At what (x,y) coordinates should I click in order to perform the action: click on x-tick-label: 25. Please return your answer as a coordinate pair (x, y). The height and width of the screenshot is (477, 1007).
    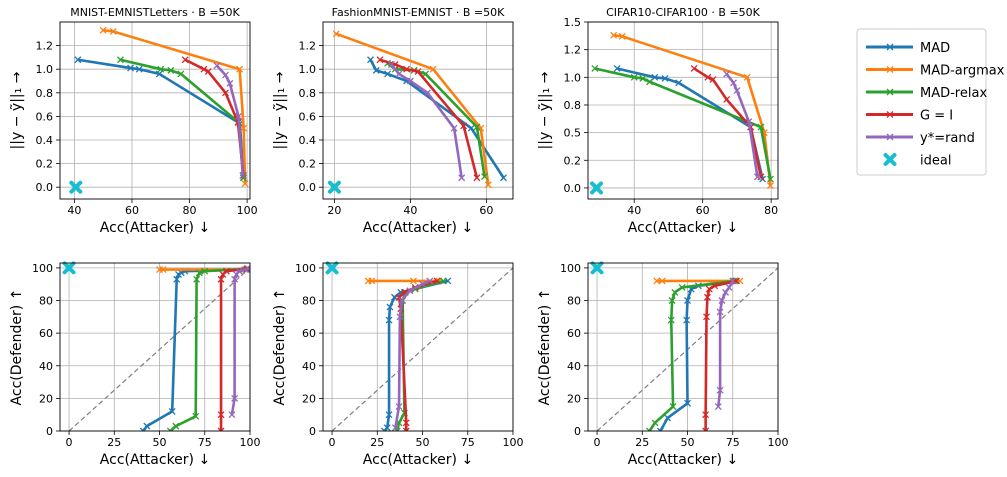
    Looking at the image, I should click on (377, 442).